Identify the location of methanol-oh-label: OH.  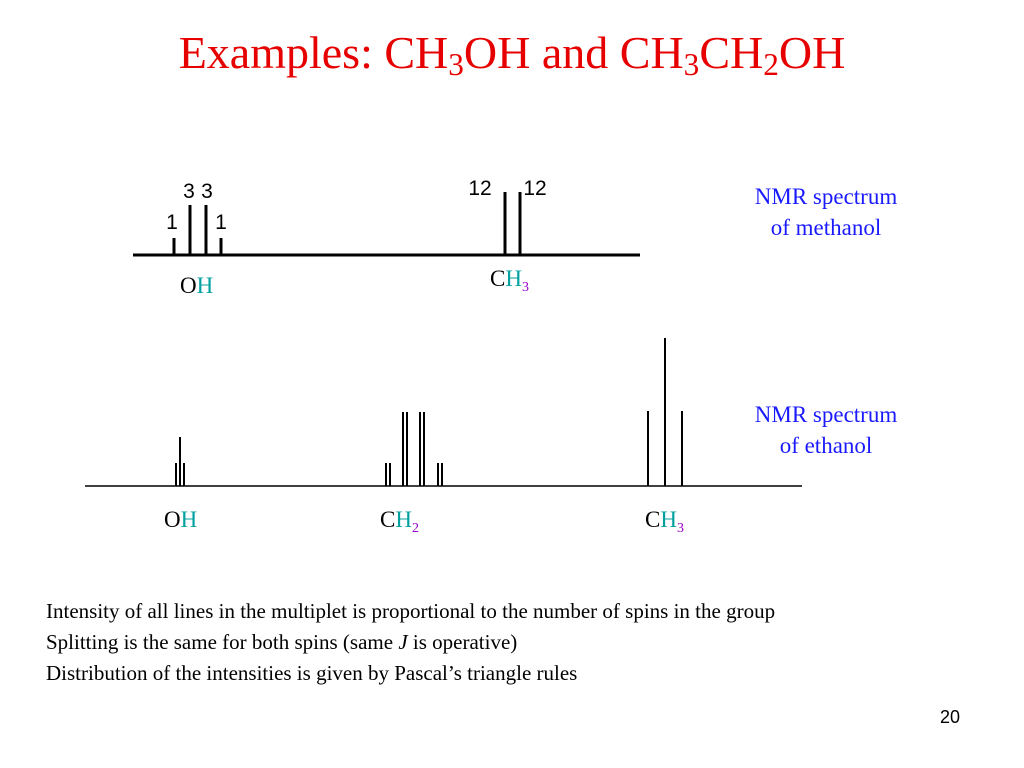
(196, 285).